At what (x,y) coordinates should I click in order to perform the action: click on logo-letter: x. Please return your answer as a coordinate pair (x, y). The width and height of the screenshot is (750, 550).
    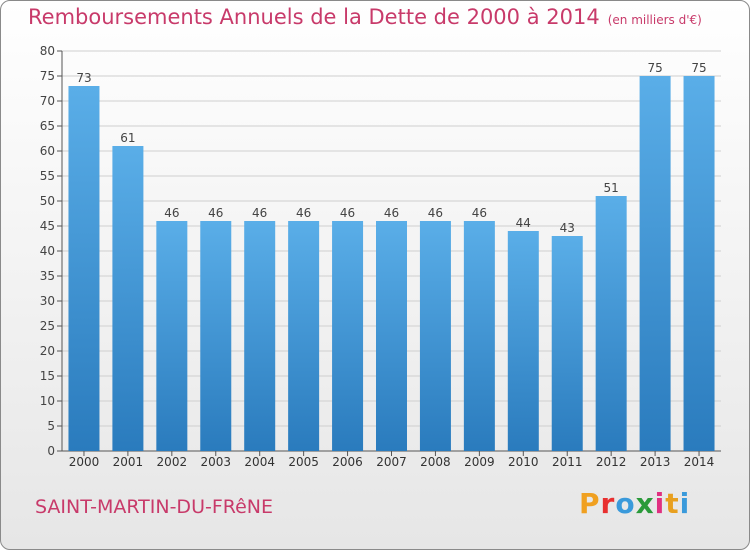
    Looking at the image, I should click on (645, 503).